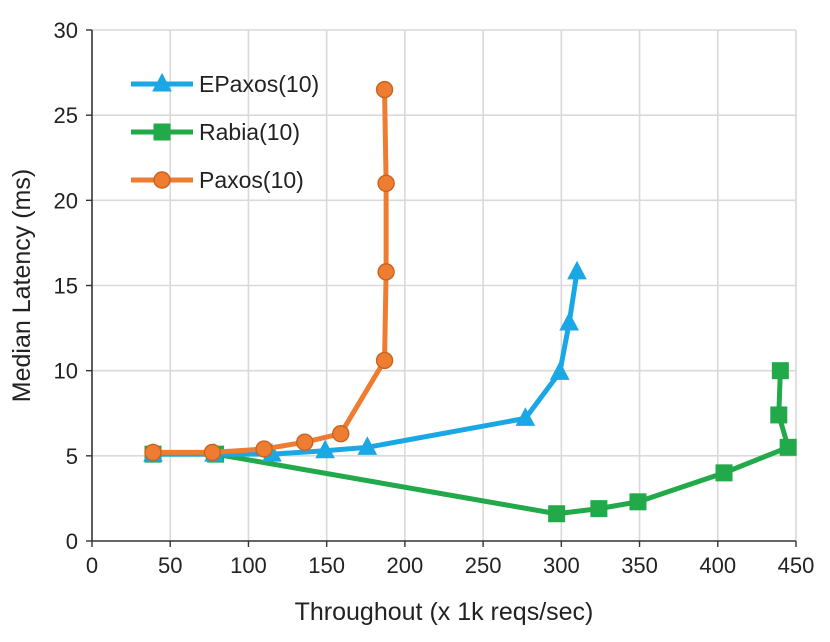 This screenshot has height=642, width=830. I want to click on legend-label: EPaxos(10), so click(259, 84).